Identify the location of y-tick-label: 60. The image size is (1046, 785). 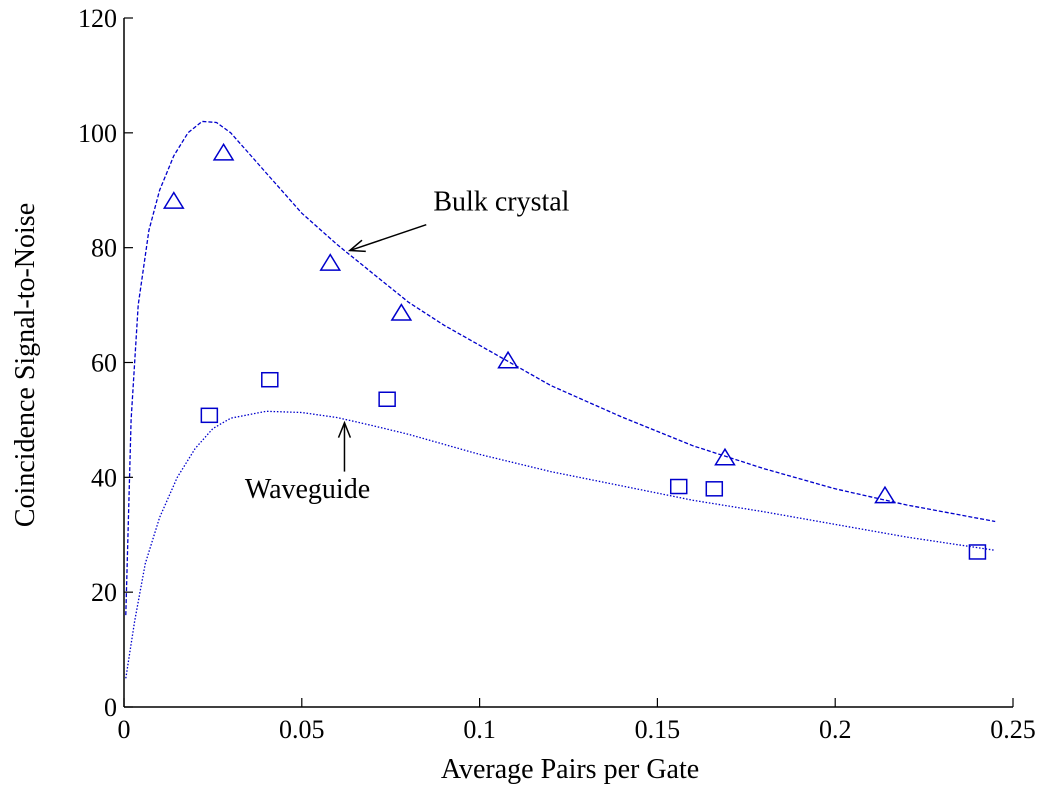
(104, 363).